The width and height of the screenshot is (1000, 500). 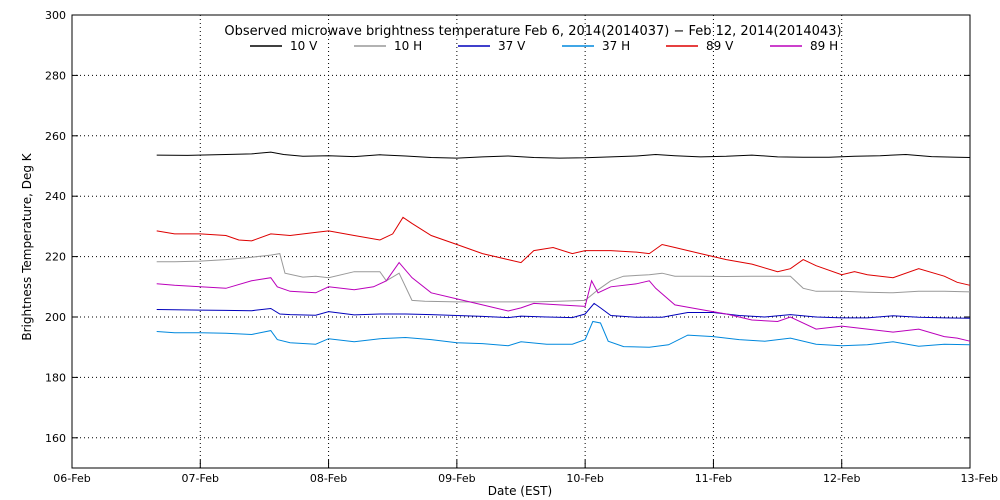 What do you see at coordinates (408, 46) in the screenshot?
I see `legend-label: 10 H` at bounding box center [408, 46].